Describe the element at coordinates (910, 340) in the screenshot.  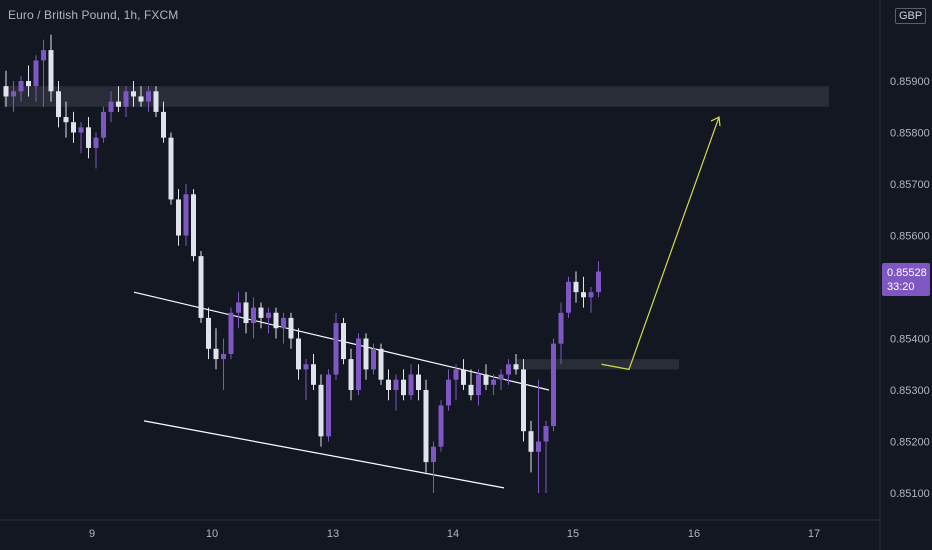
I see `price-tick-label: 0.85400` at that location.